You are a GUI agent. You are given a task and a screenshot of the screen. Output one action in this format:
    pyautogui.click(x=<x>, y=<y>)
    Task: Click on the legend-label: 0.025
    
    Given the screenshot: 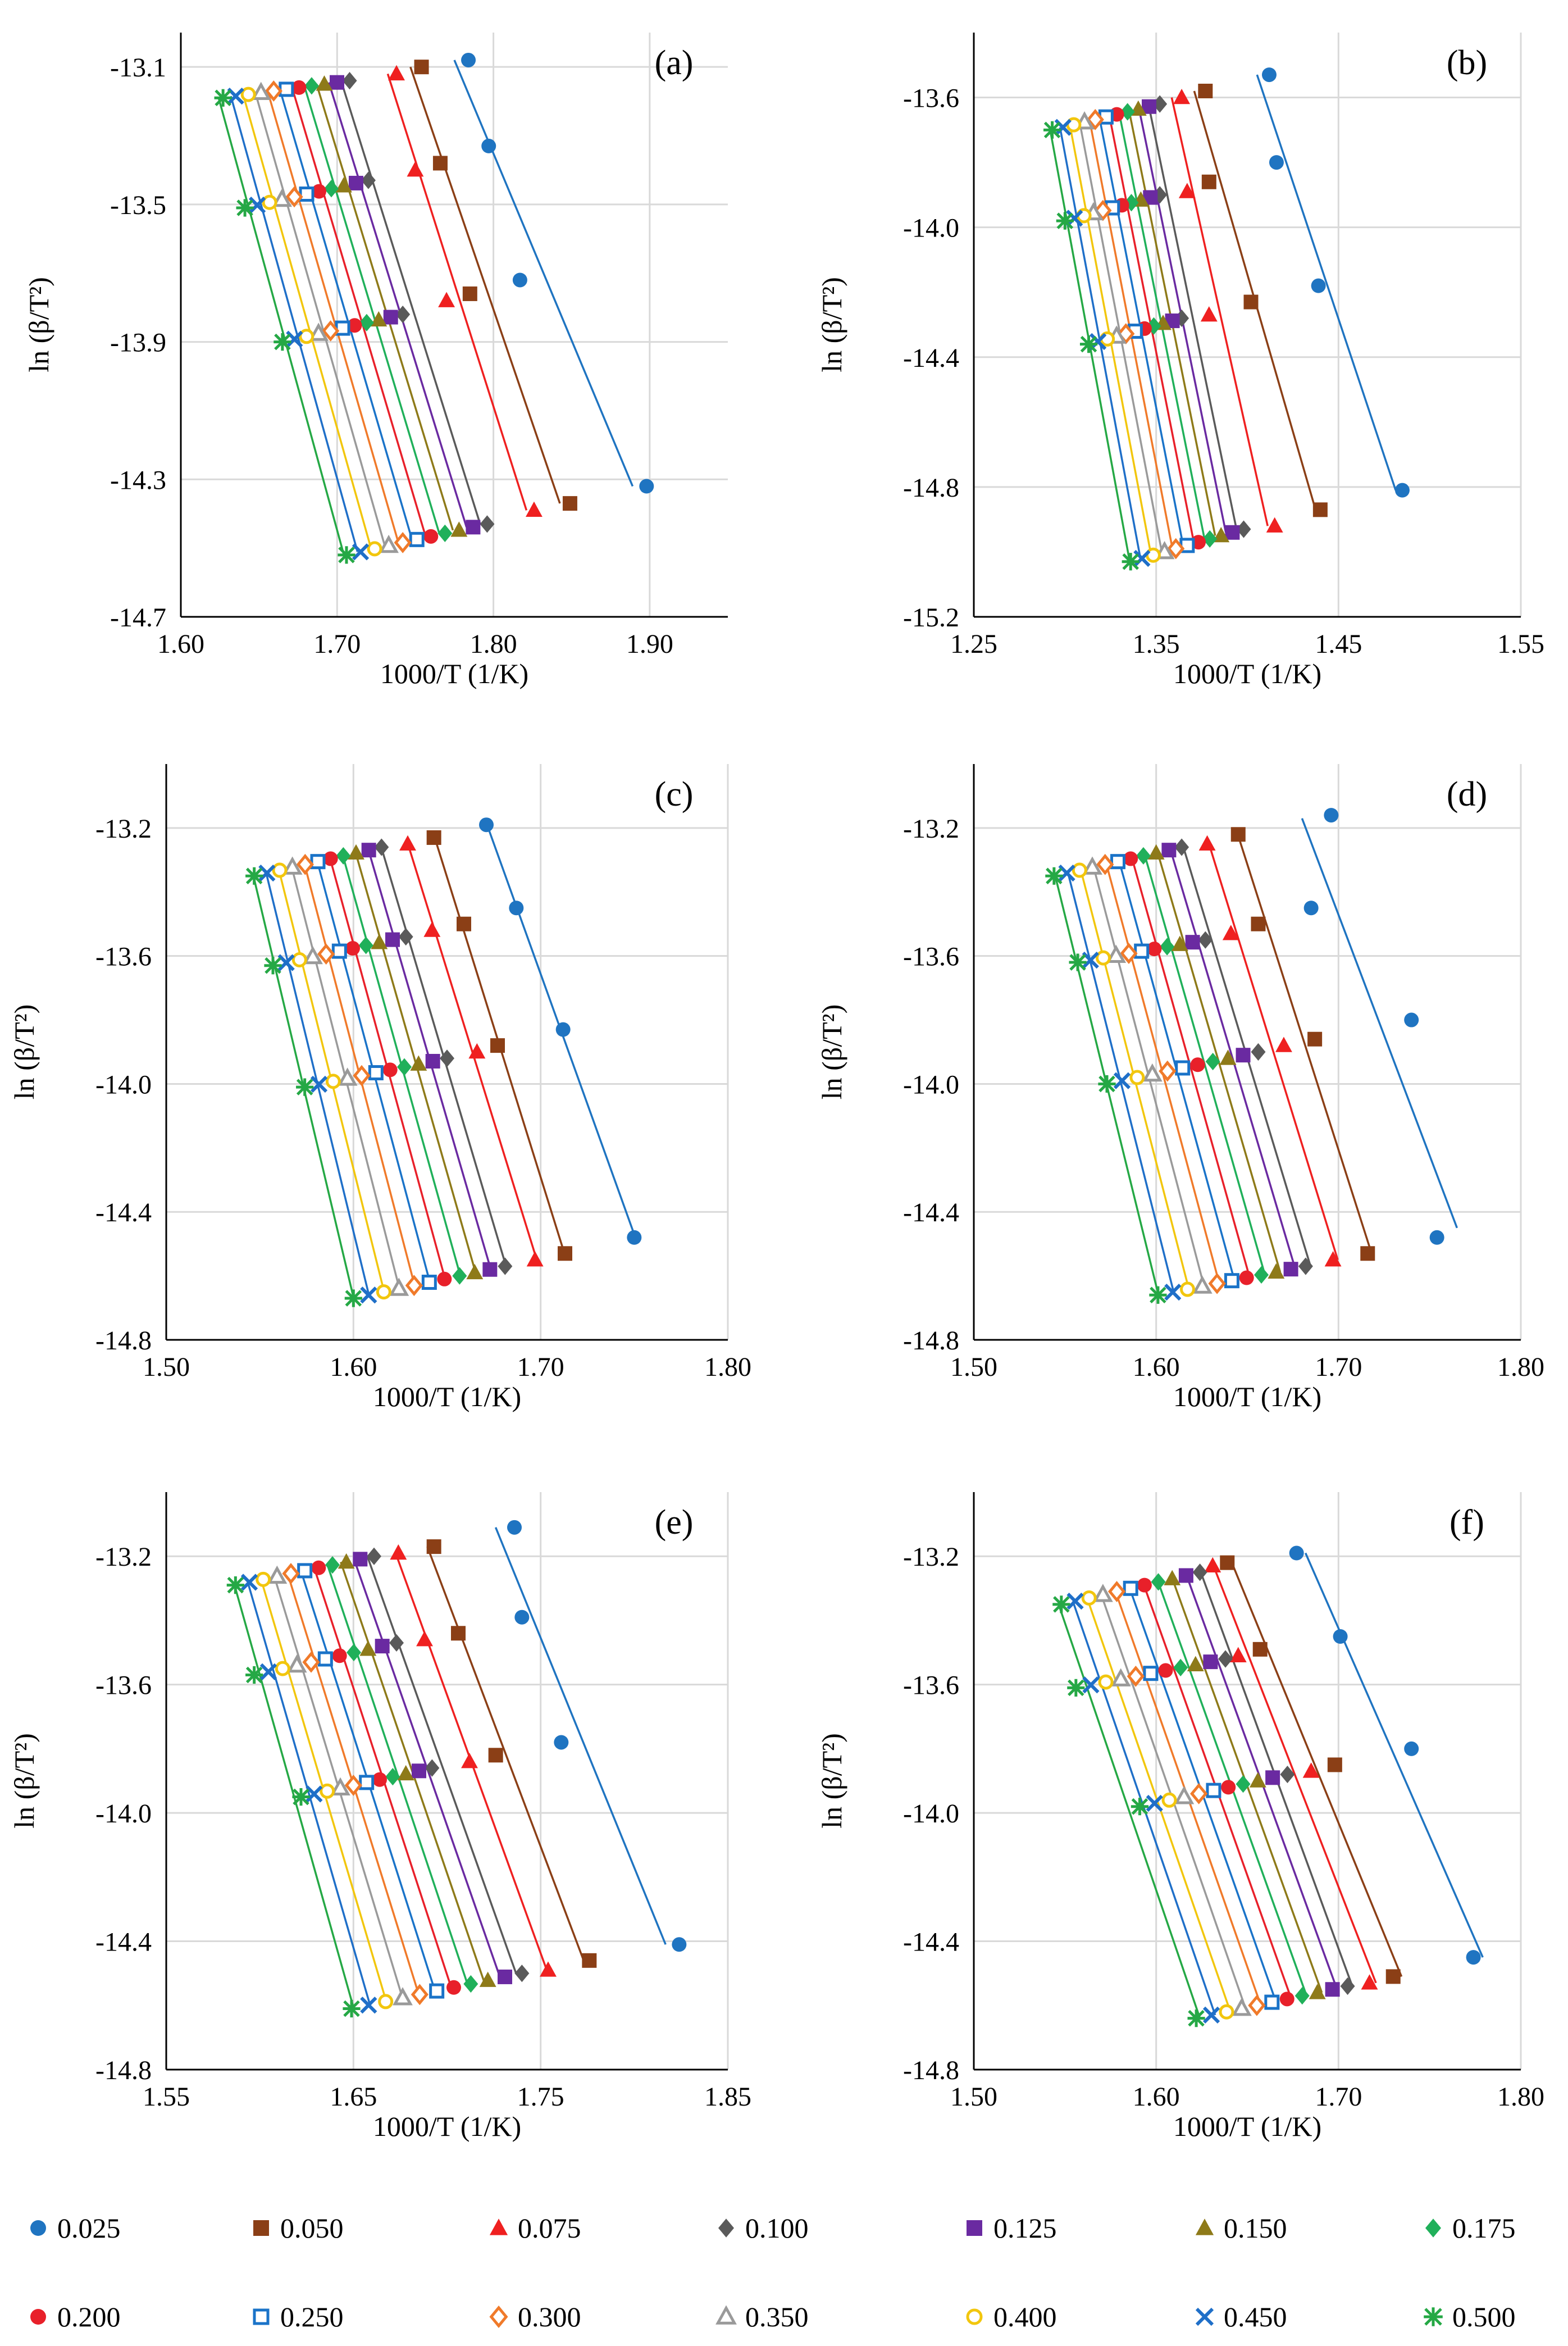 What is the action you would take?
    pyautogui.click(x=89, y=2228)
    